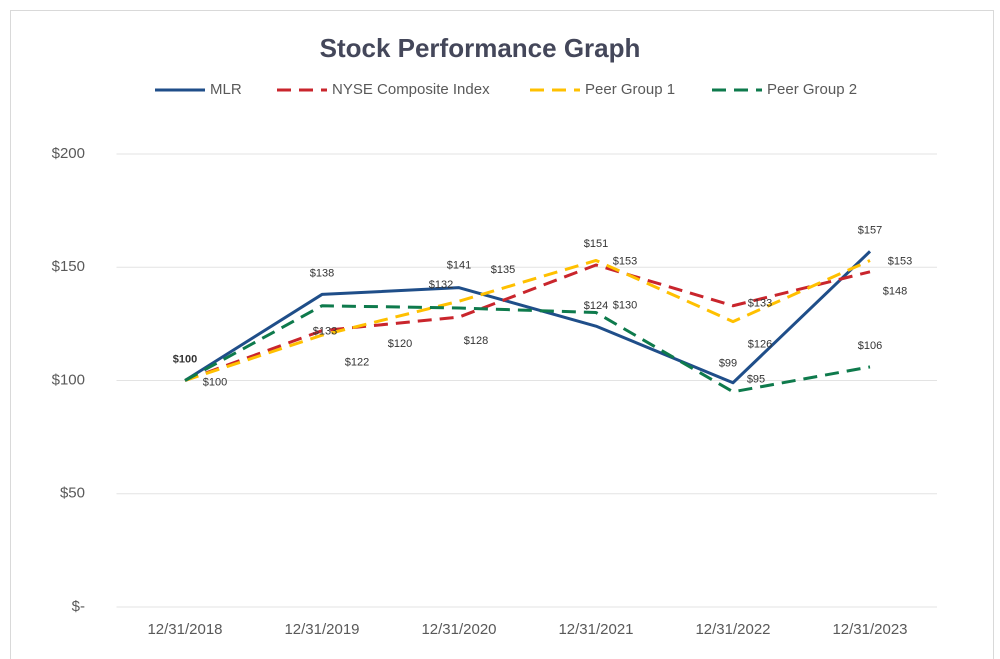 The height and width of the screenshot is (659, 1000). Describe the element at coordinates (503, 270) in the screenshot. I see `data-label: $135` at that location.